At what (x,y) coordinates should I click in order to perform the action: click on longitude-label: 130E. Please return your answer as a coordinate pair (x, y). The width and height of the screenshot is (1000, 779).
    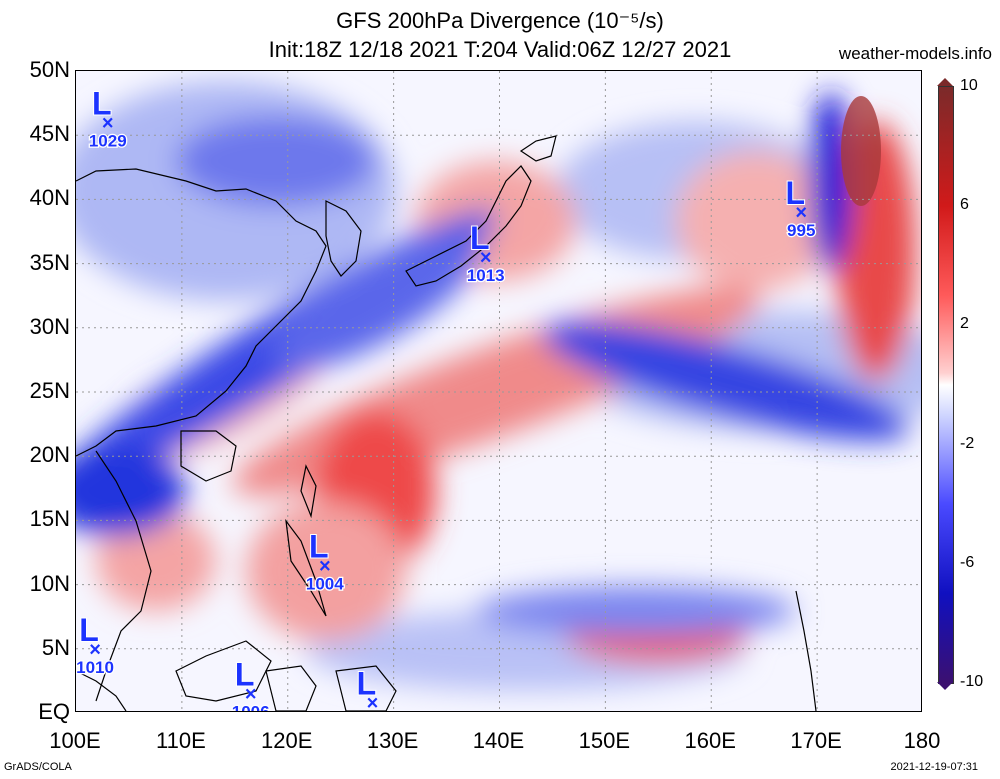
    Looking at the image, I should click on (392, 740).